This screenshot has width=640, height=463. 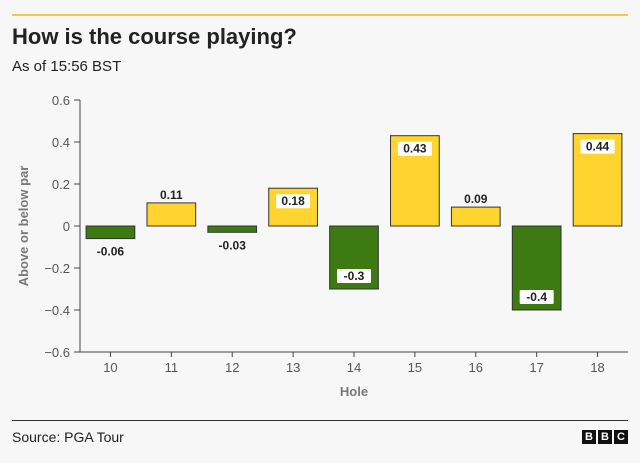 I want to click on x-tick-label: 18, so click(x=597, y=367).